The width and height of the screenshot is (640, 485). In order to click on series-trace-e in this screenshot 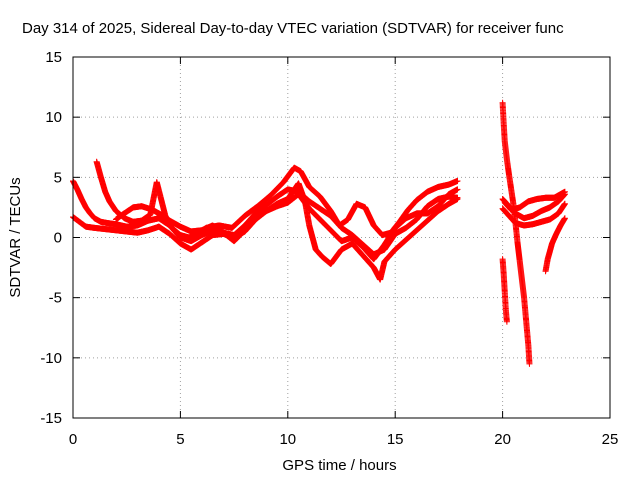, I will do `click(516, 233)`.